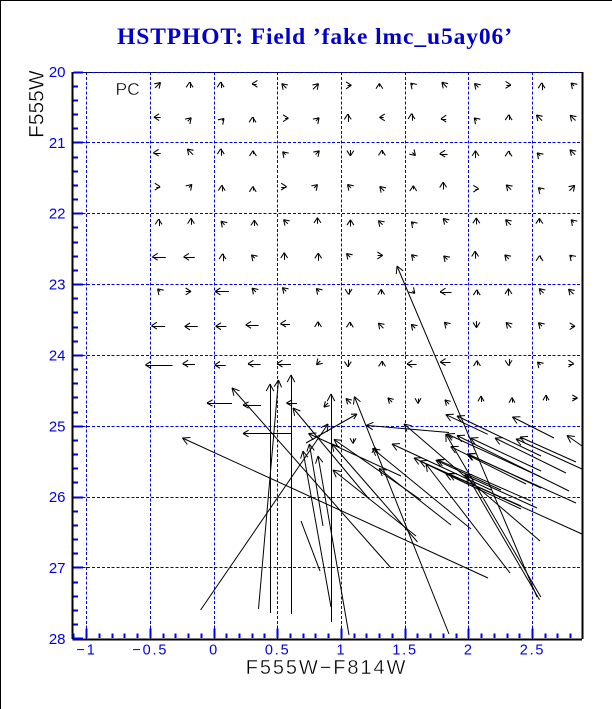 This screenshot has width=612, height=709. I want to click on svg-text: 27, so click(57, 568).